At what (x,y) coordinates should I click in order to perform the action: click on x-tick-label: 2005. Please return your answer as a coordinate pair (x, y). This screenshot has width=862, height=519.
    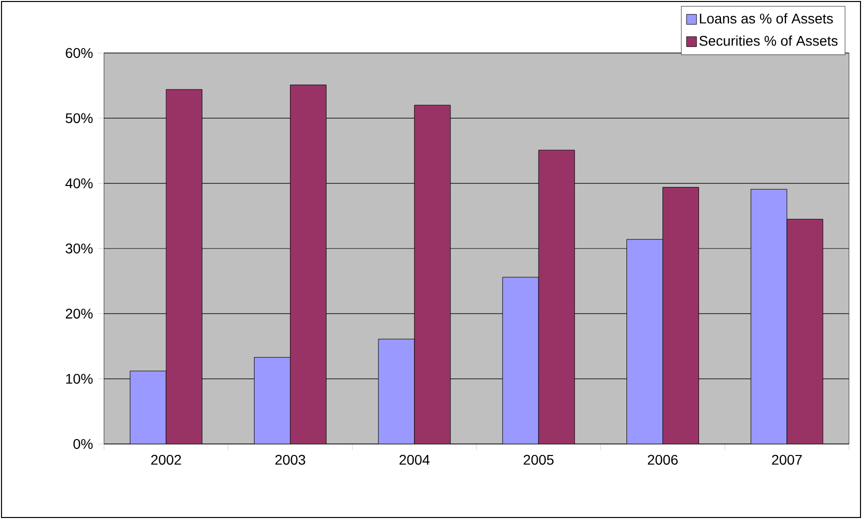
    Looking at the image, I should click on (539, 459).